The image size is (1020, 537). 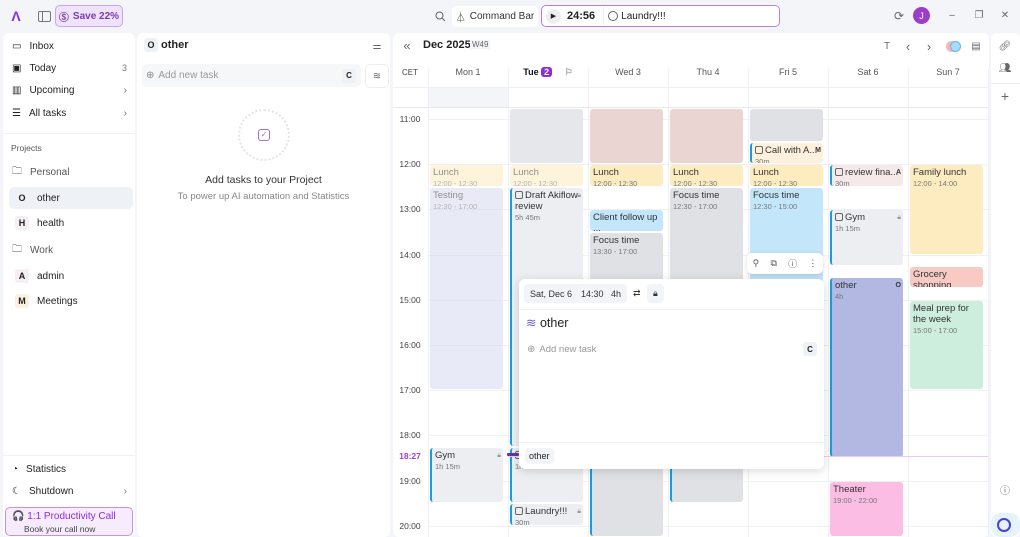 I want to click on close-icon: ✕, so click(x=1005, y=15).